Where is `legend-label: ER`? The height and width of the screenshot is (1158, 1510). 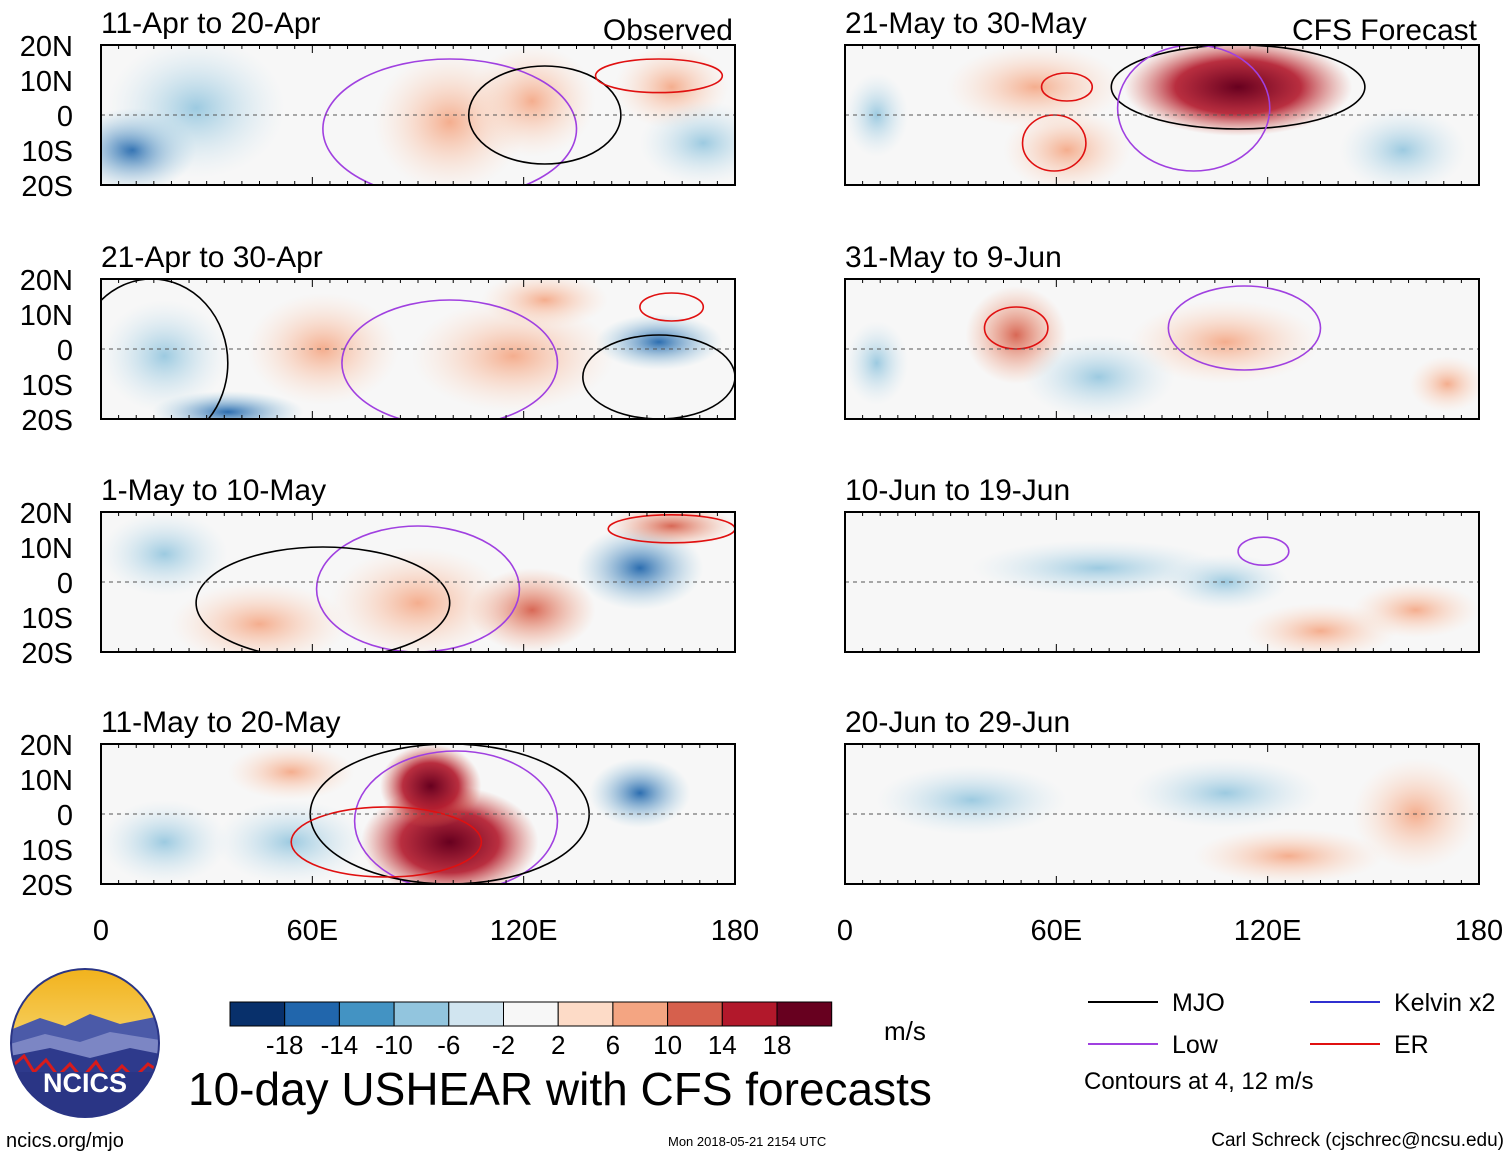 legend-label: ER is located at coordinates (1411, 1045).